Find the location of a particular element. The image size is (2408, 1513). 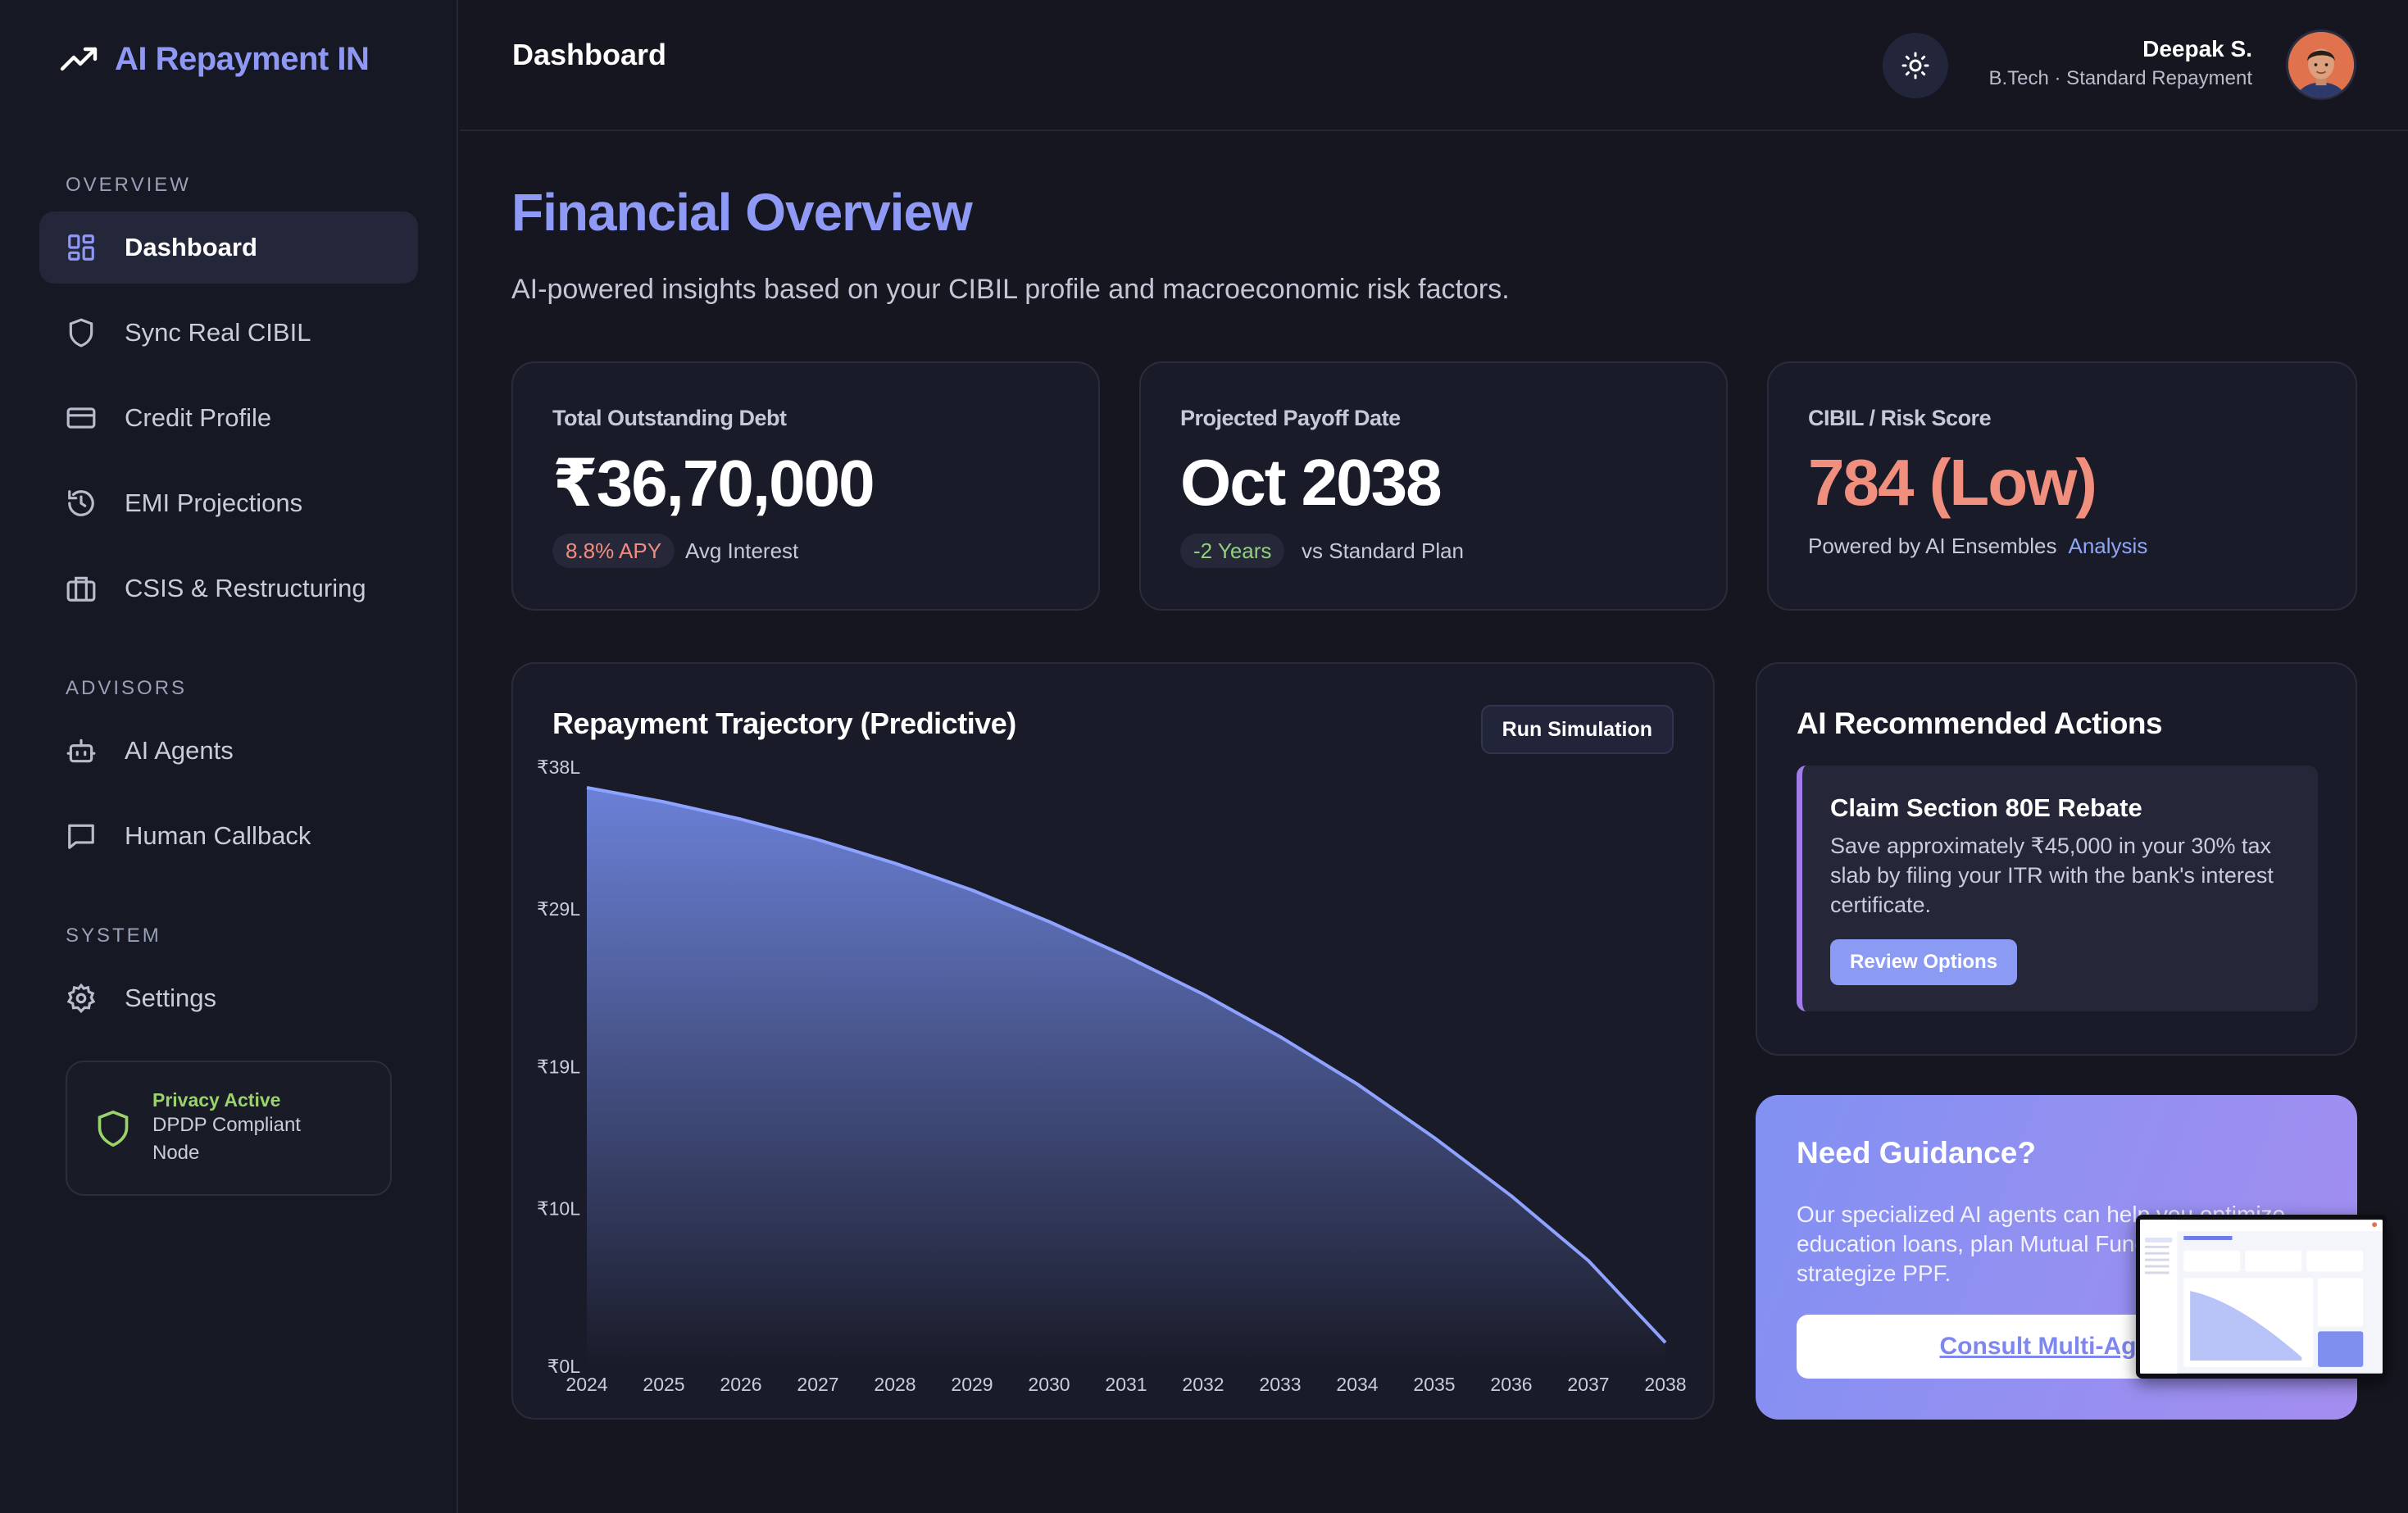

stat-value: 784 (Low) is located at coordinates (1952, 482).